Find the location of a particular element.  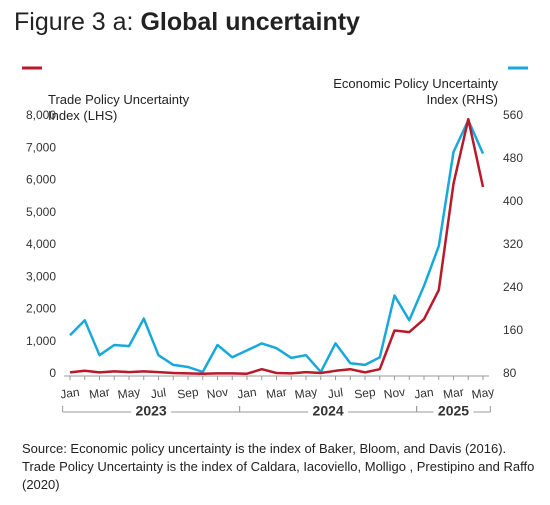

y2-tick-label: 240 is located at coordinates (513, 287).